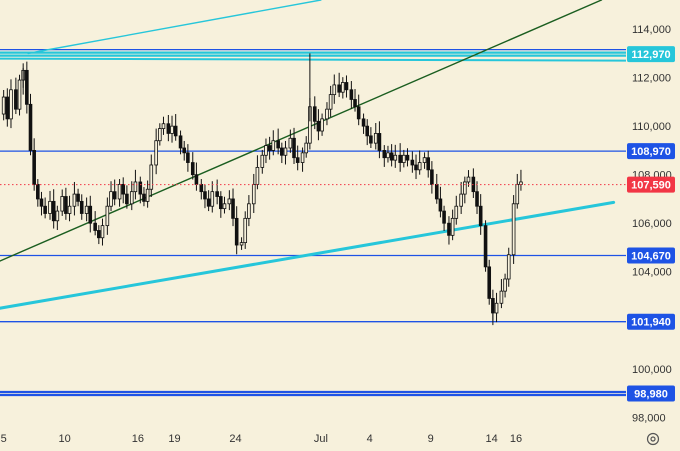 The height and width of the screenshot is (451, 680). I want to click on price-tag-label-5: 107,590, so click(651, 186).